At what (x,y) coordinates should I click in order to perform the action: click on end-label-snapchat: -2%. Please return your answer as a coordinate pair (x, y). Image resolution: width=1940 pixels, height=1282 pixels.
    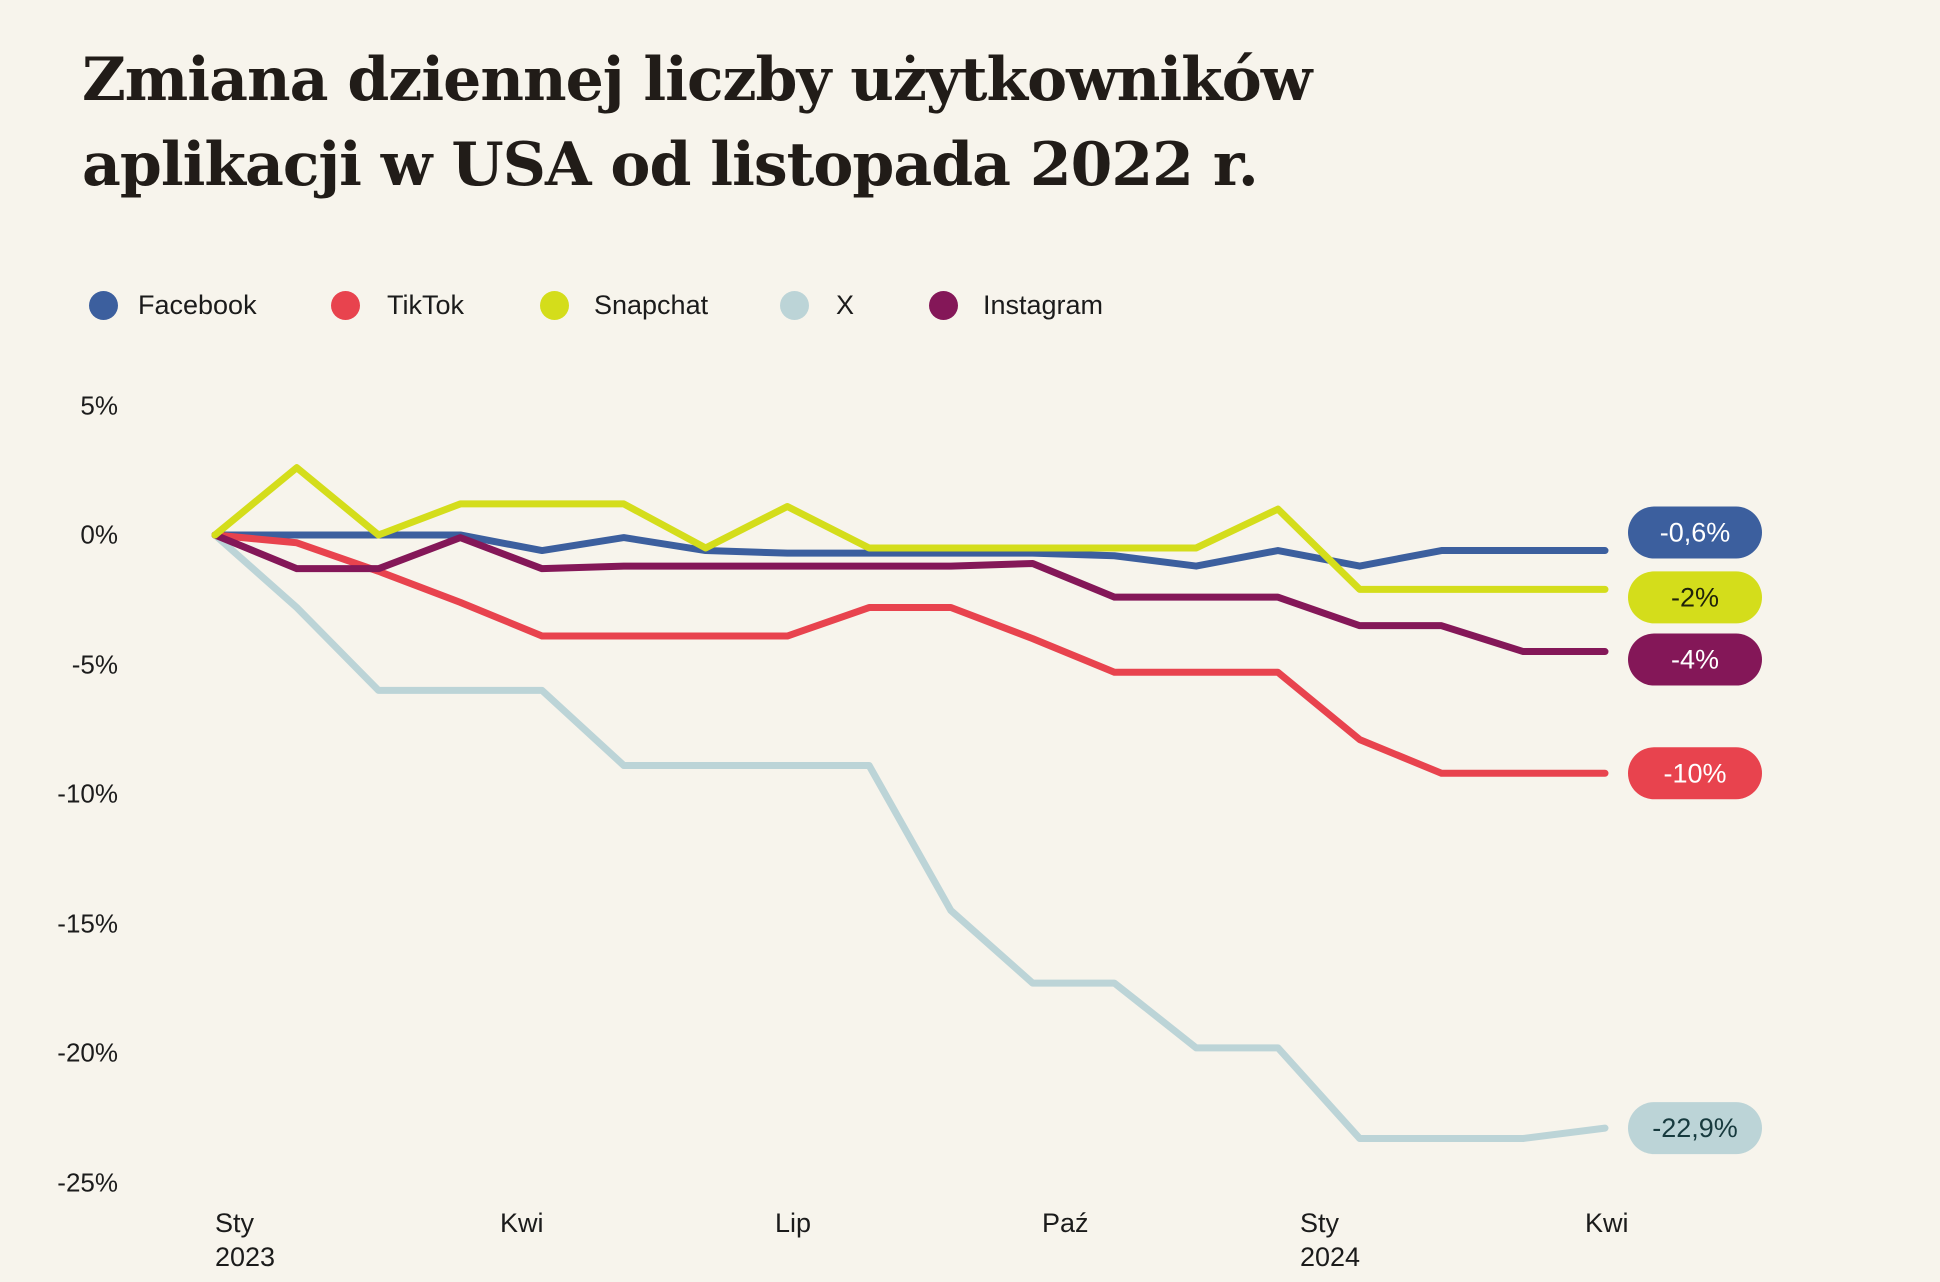
    Looking at the image, I should click on (1695, 597).